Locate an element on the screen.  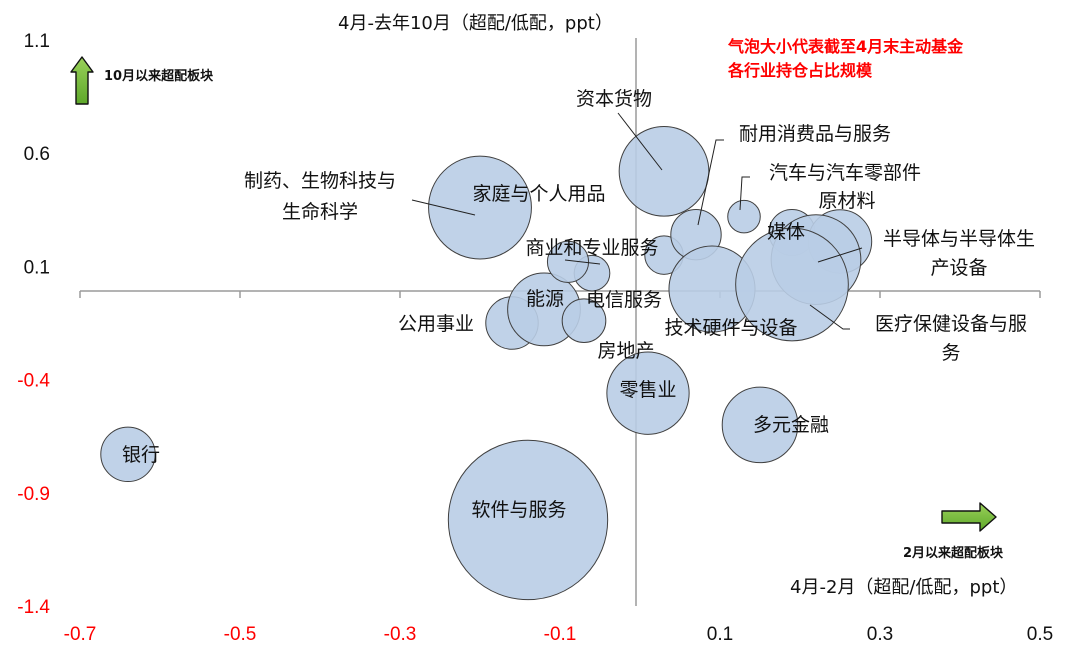
x-tick-label: -0.1 is located at coordinates (560, 634).